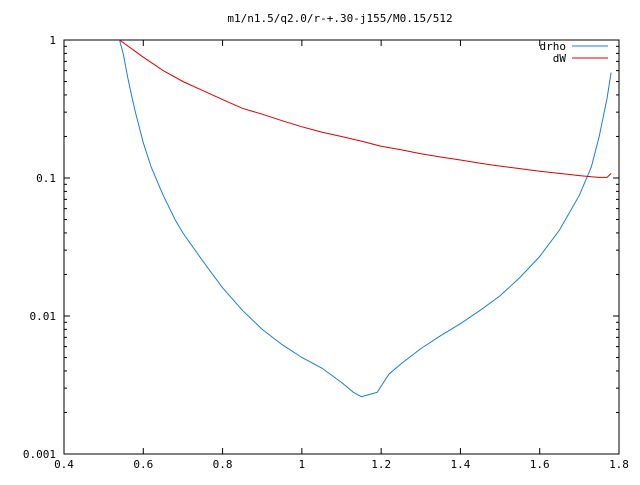  I want to click on x-tick-label: 1, so click(302, 464).